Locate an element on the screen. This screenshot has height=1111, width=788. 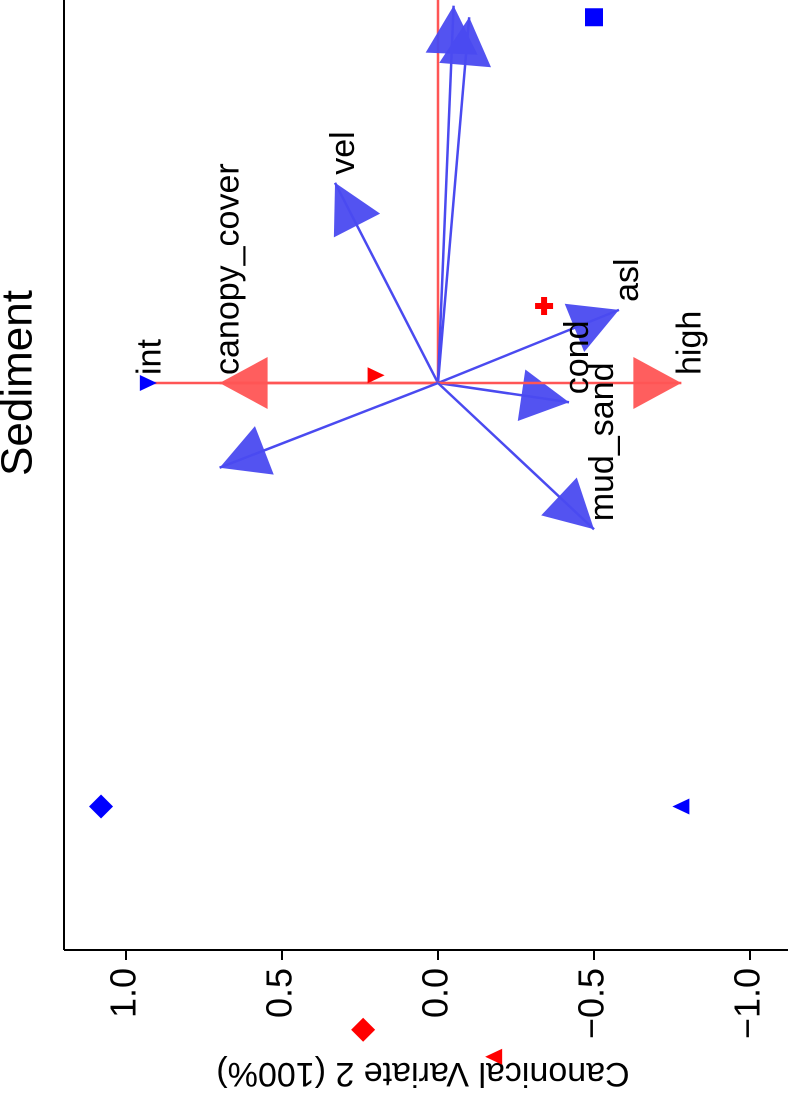
vector-label: vel is located at coordinates (343, 152).